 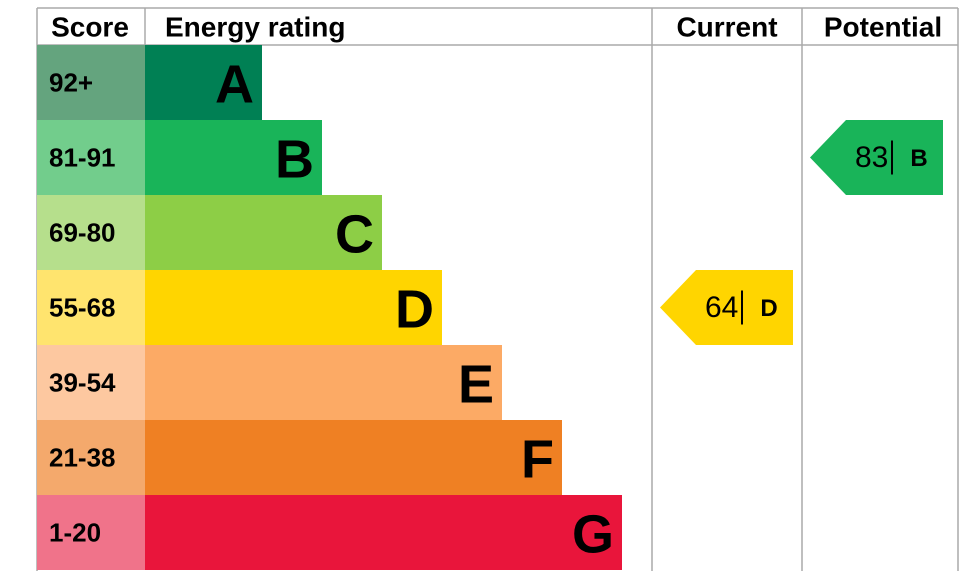 What do you see at coordinates (255, 27) in the screenshot?
I see `rating-header: Energy rating` at bounding box center [255, 27].